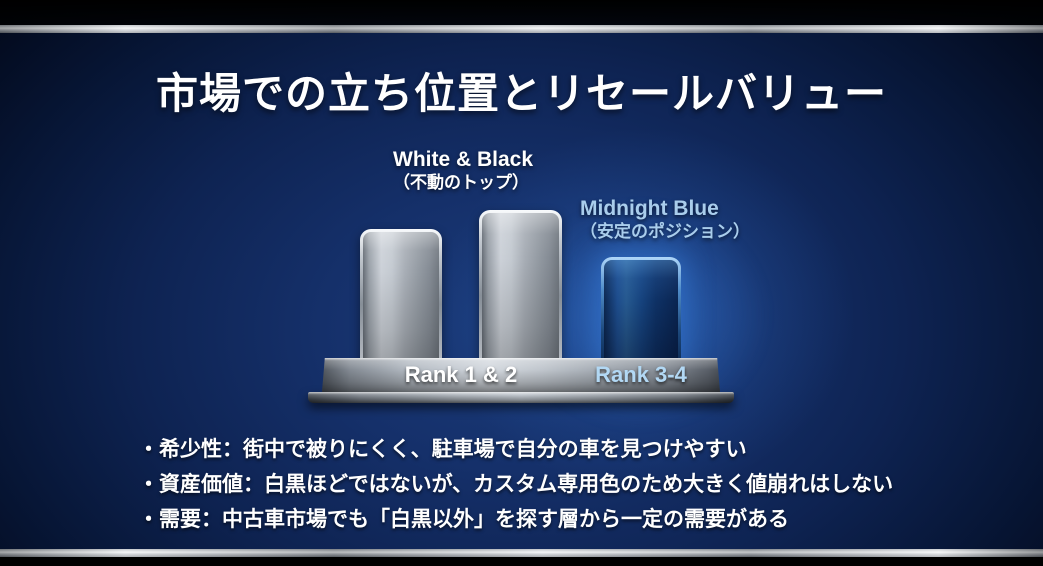 The width and height of the screenshot is (1043, 566). I want to click on group-name-white-black: White & Black, so click(463, 159).